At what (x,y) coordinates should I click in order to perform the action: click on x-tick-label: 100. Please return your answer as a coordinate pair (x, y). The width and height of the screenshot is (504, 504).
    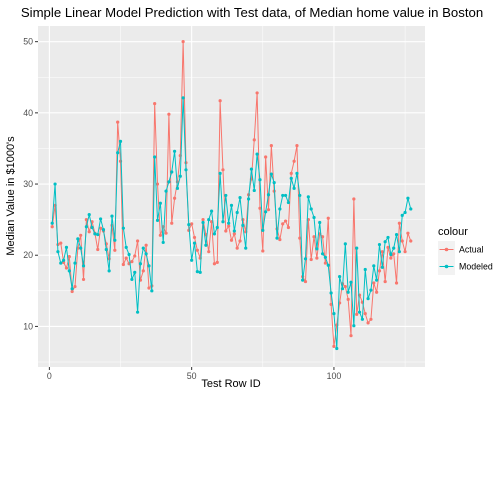
    Looking at the image, I should click on (334, 376).